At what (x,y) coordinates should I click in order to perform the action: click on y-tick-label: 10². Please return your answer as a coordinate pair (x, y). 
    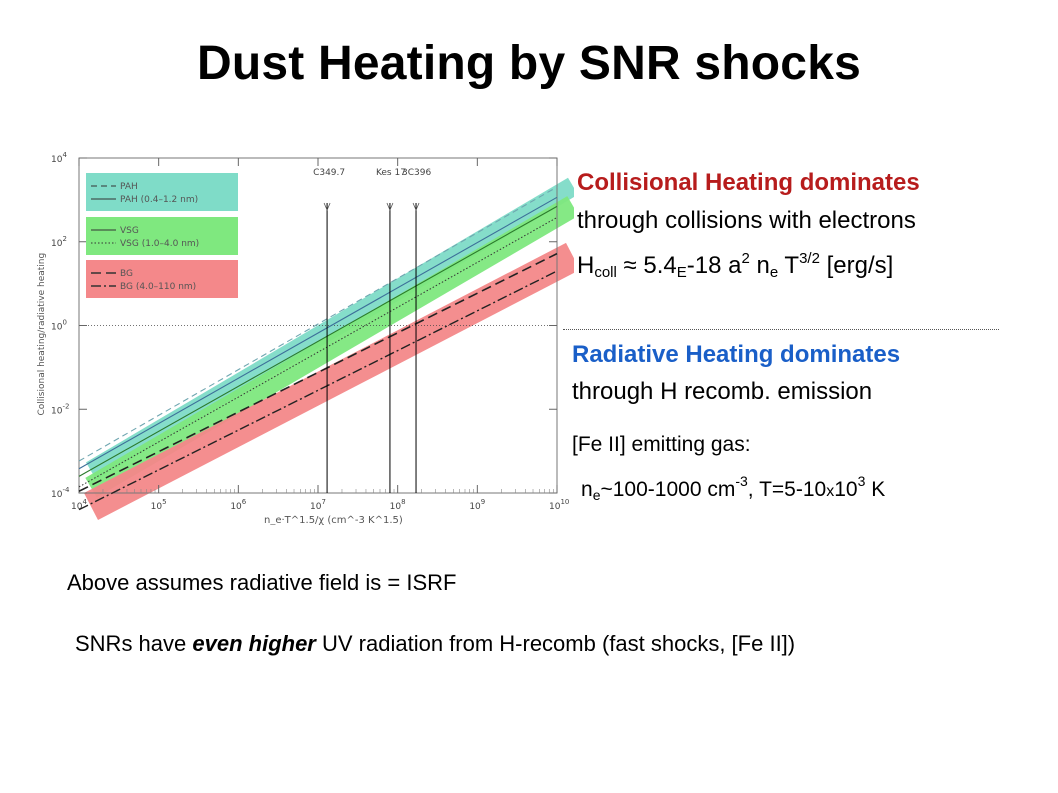
    Looking at the image, I should click on (59, 242).